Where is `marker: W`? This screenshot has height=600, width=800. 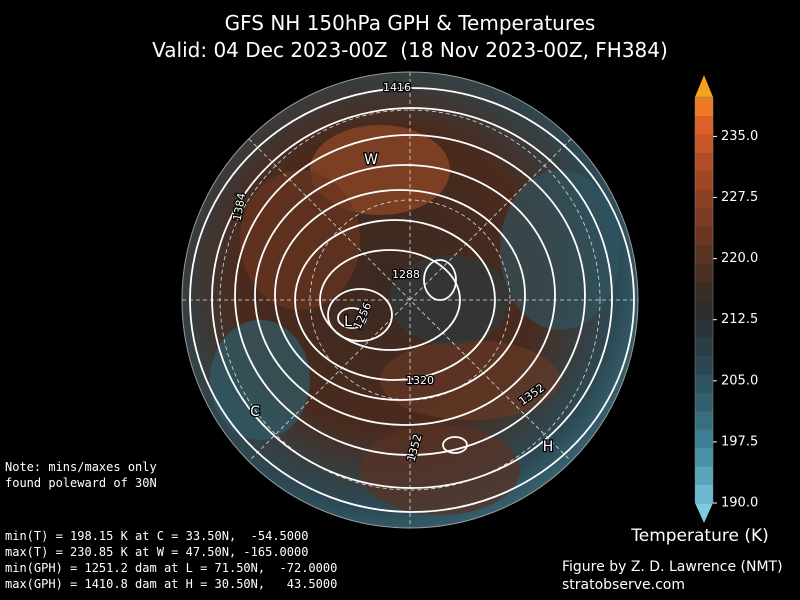
marker: W is located at coordinates (371, 160).